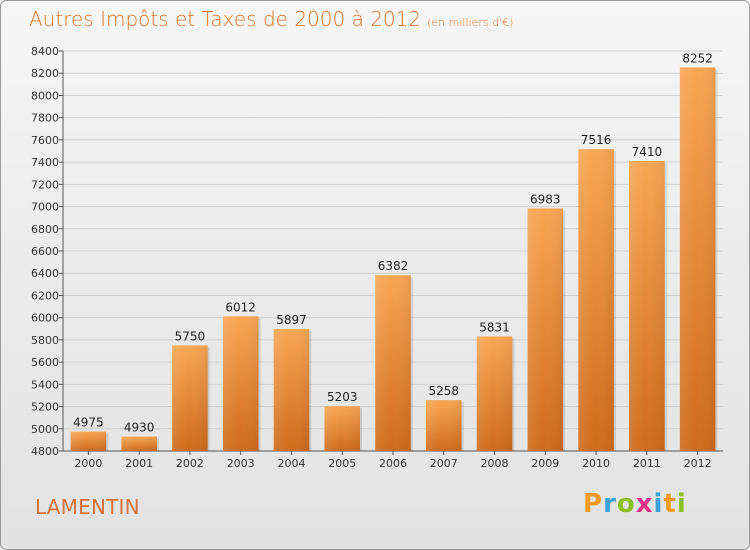  Describe the element at coordinates (190, 463) in the screenshot. I see `x-tick-label: 2002` at that location.